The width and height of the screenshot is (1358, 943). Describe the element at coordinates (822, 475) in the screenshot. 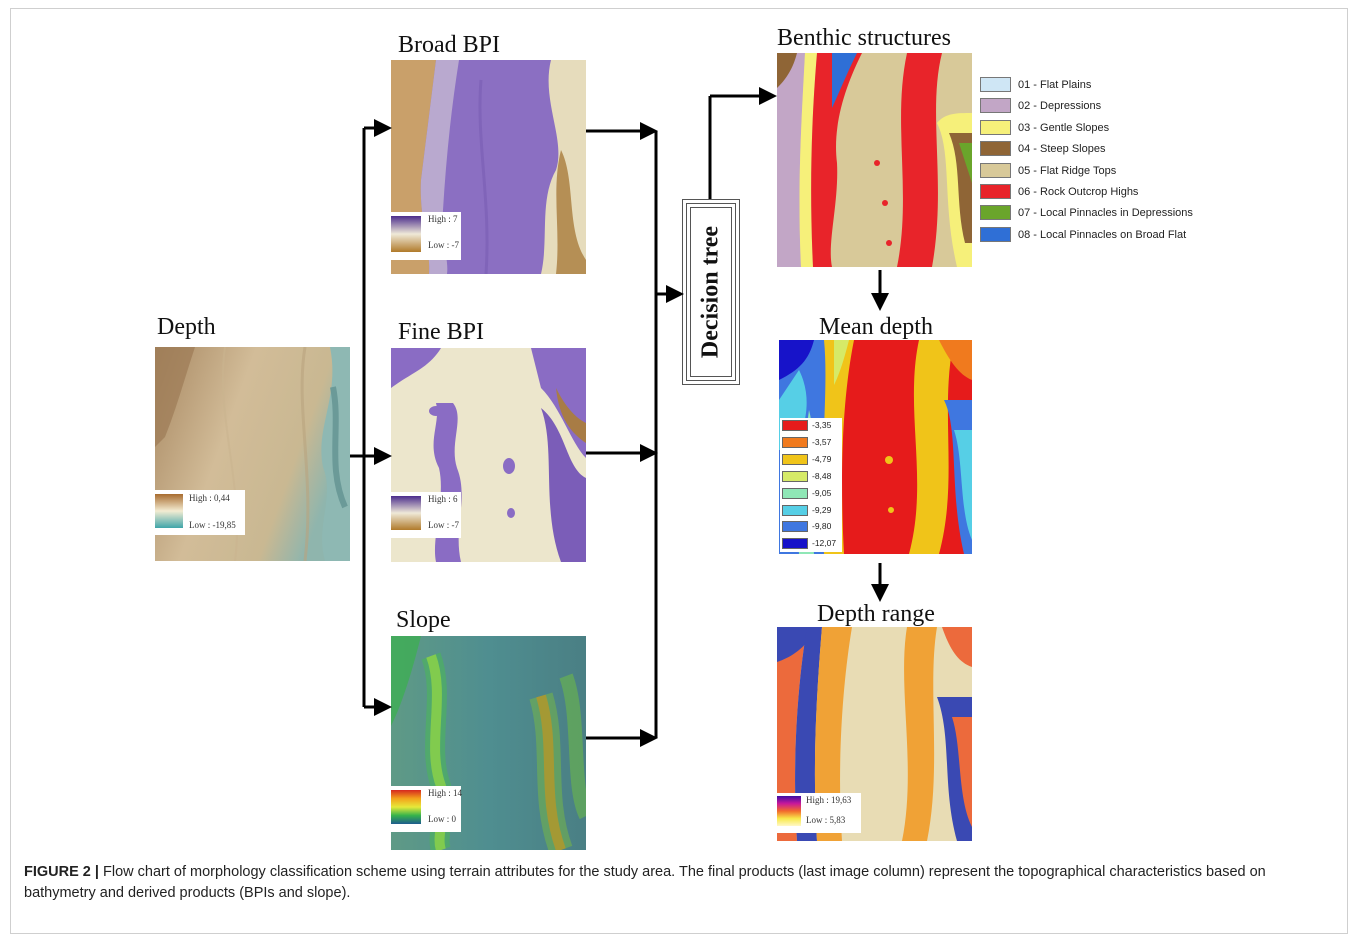

I see `mean-depth-legend-label: -8,48` at that location.